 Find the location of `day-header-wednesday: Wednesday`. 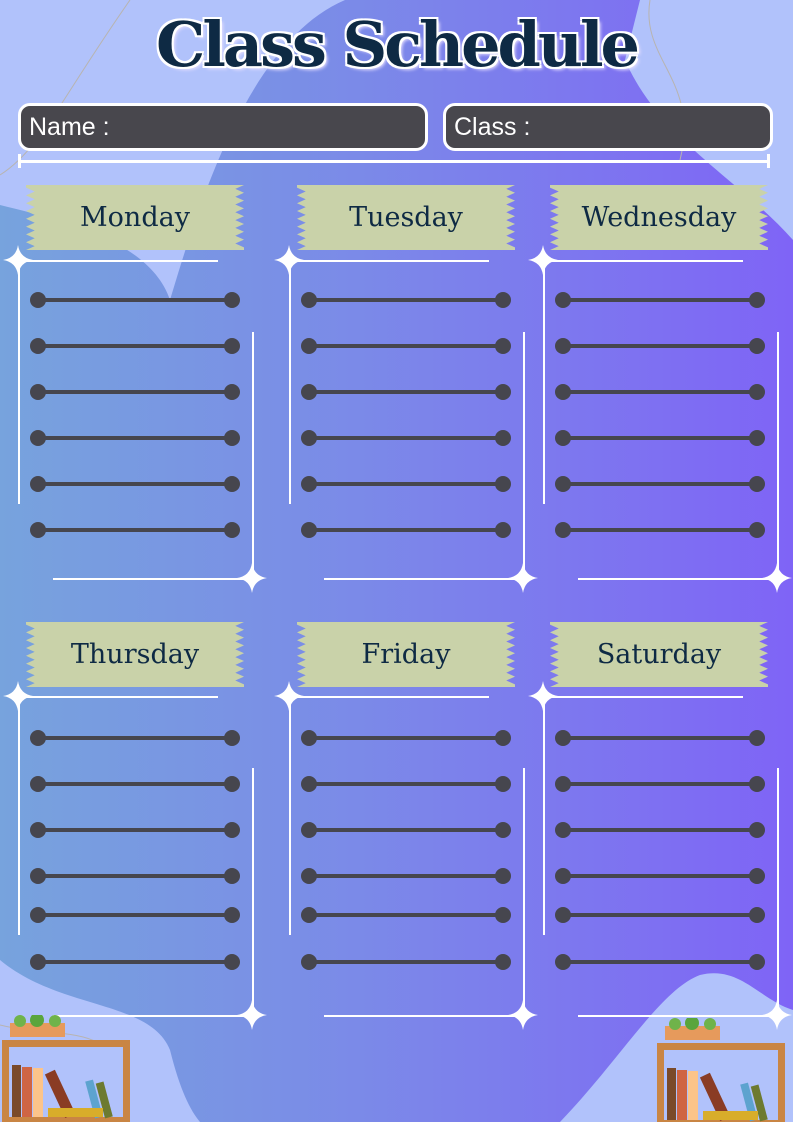

day-header-wednesday: Wednesday is located at coordinates (659, 217).